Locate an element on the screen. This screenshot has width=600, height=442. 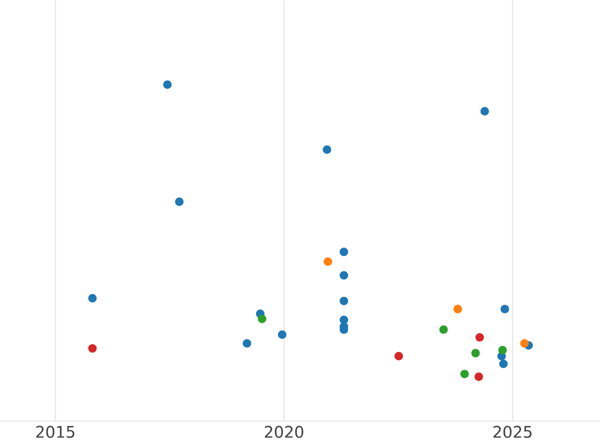
x-tick-label: 2015 is located at coordinates (55, 432).